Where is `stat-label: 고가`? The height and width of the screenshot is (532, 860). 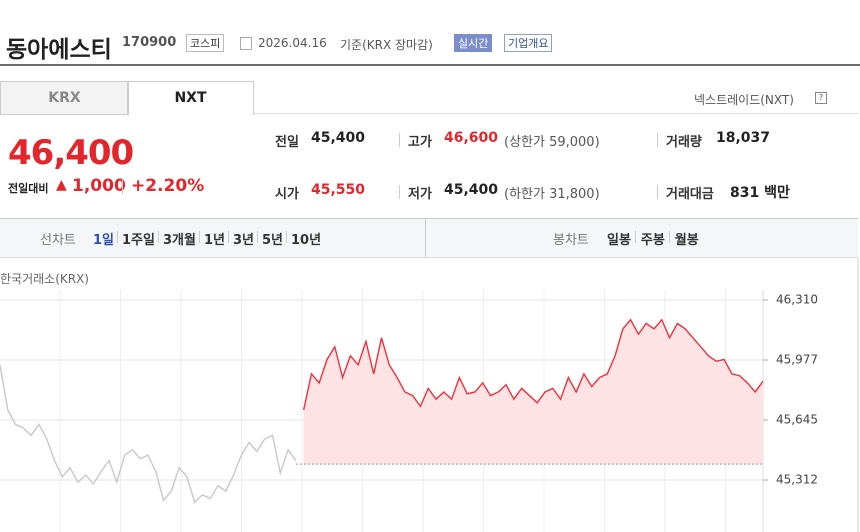 stat-label: 고가 is located at coordinates (420, 142).